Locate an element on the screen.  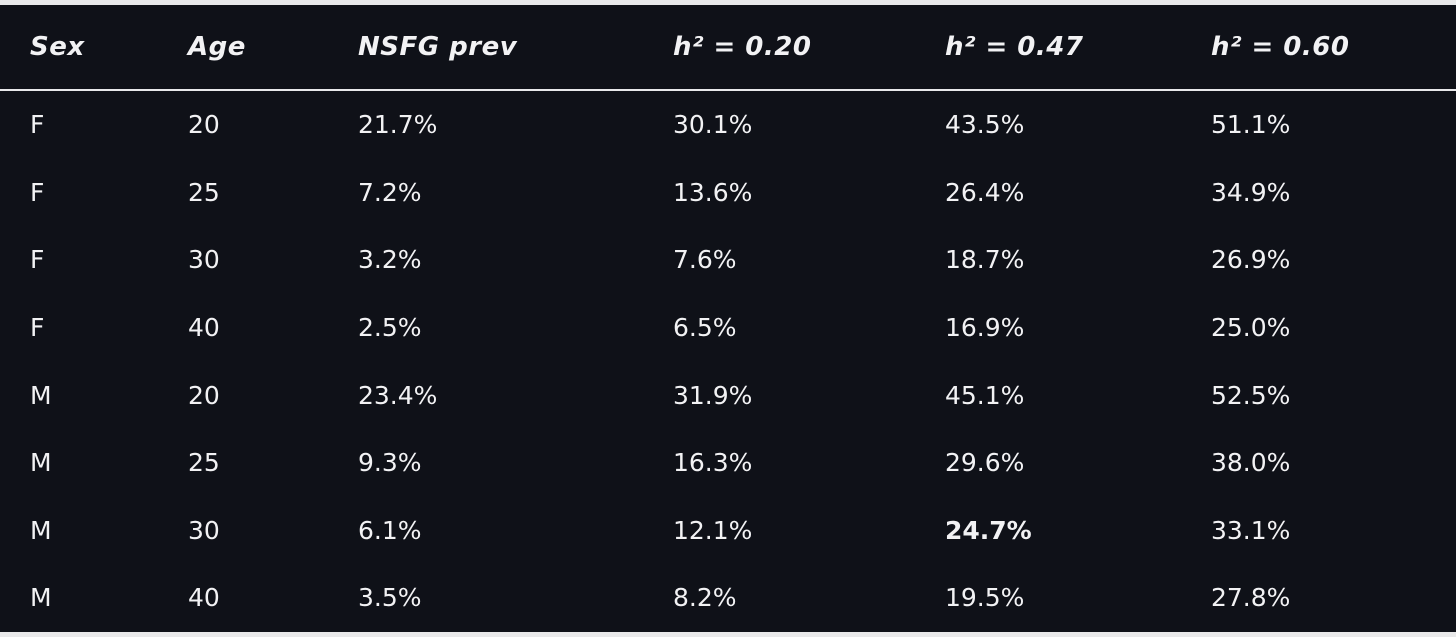
table-cell: 43.5% is located at coordinates (985, 125).